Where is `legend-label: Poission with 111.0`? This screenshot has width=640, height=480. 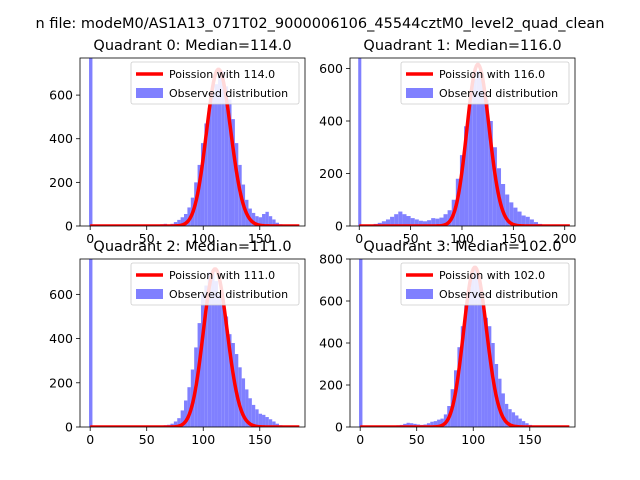 legend-label: Poission with 111.0 is located at coordinates (222, 275).